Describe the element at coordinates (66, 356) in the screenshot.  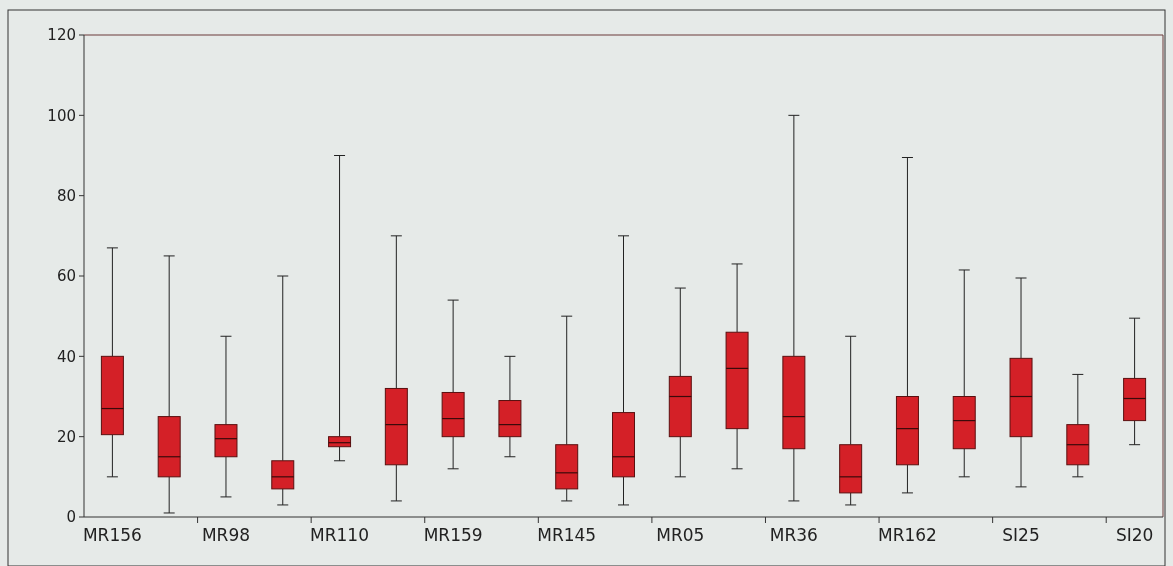
I see `y-tick-label: 40` at that location.